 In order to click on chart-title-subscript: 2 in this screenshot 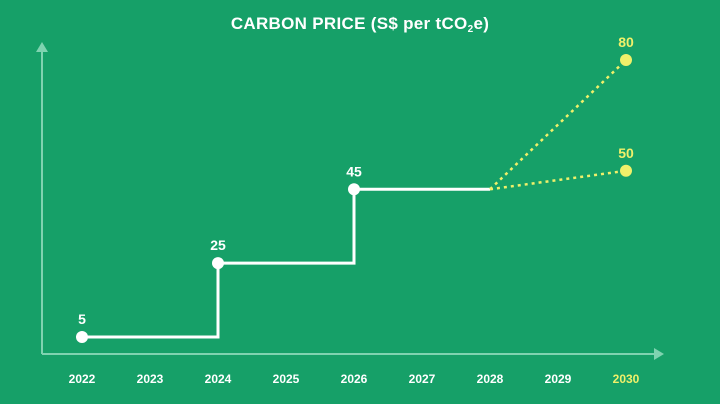, I will do `click(470, 29)`.